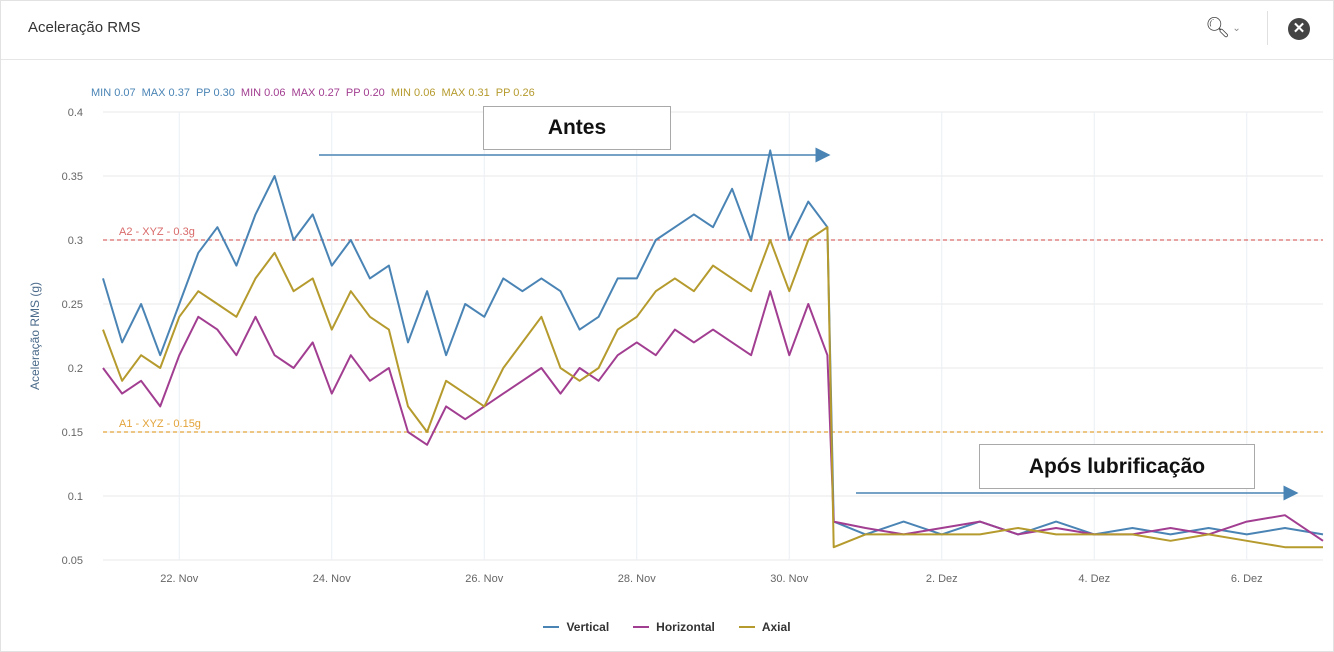 The image size is (1334, 652). What do you see at coordinates (484, 579) in the screenshot?
I see `x-tick-label: 26. Nov` at bounding box center [484, 579].